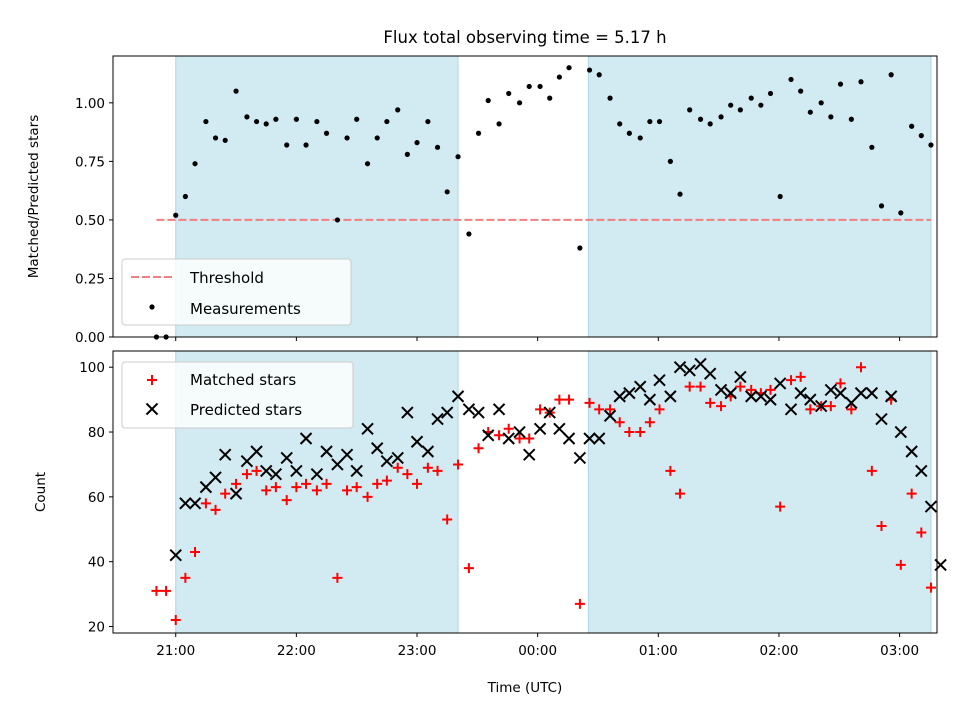 The image size is (960, 720). What do you see at coordinates (90, 162) in the screenshot?
I see `top-y-tick-label: 0.75` at bounding box center [90, 162].